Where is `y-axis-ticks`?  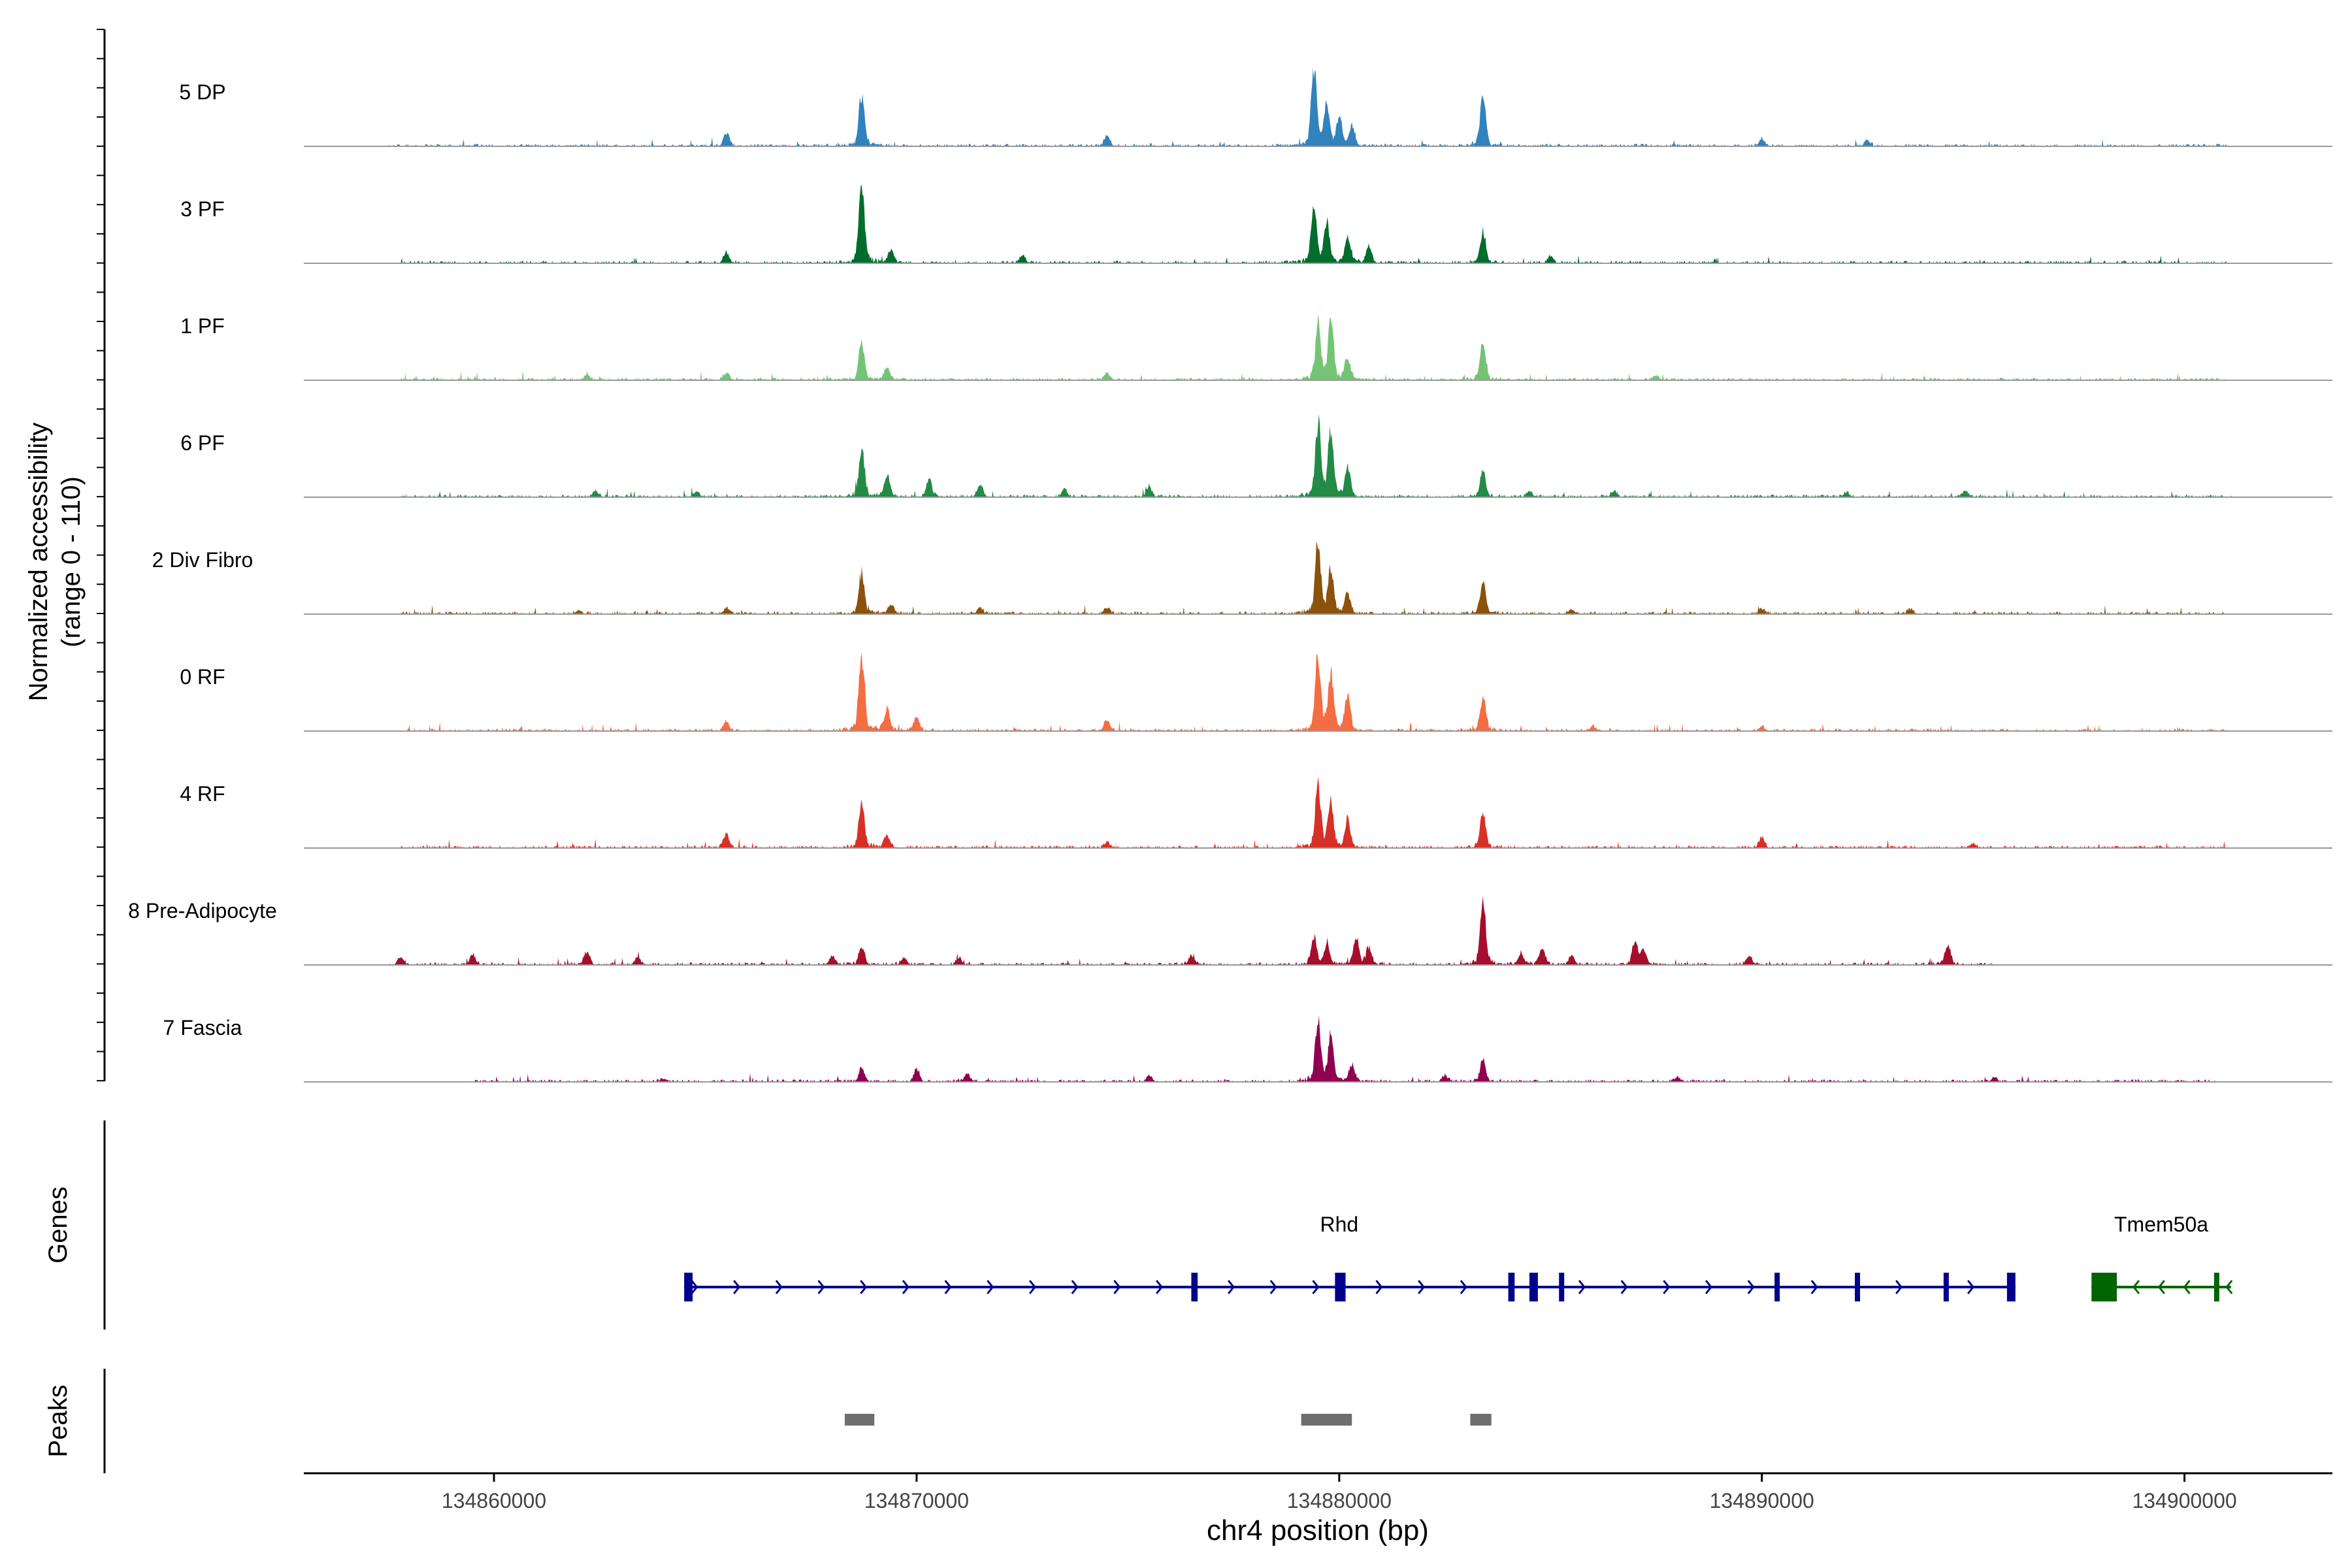 y-axis-ticks is located at coordinates (101, 555).